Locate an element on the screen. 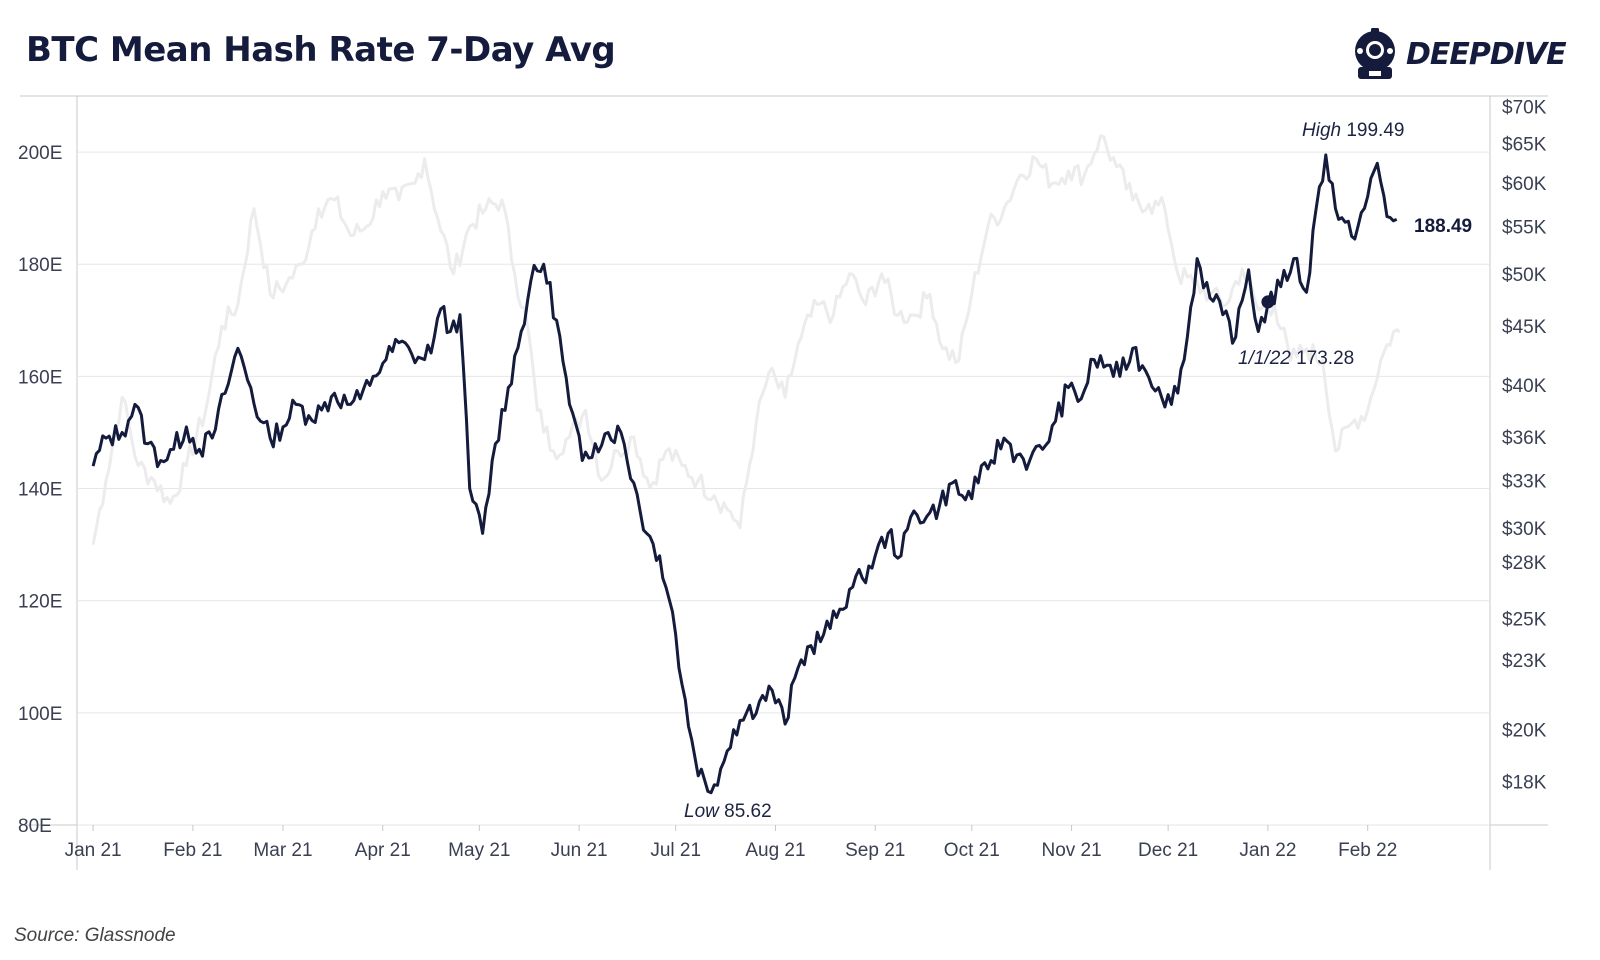 The width and height of the screenshot is (1600, 960). logo-text: DEEPDIVE is located at coordinates (1486, 54).